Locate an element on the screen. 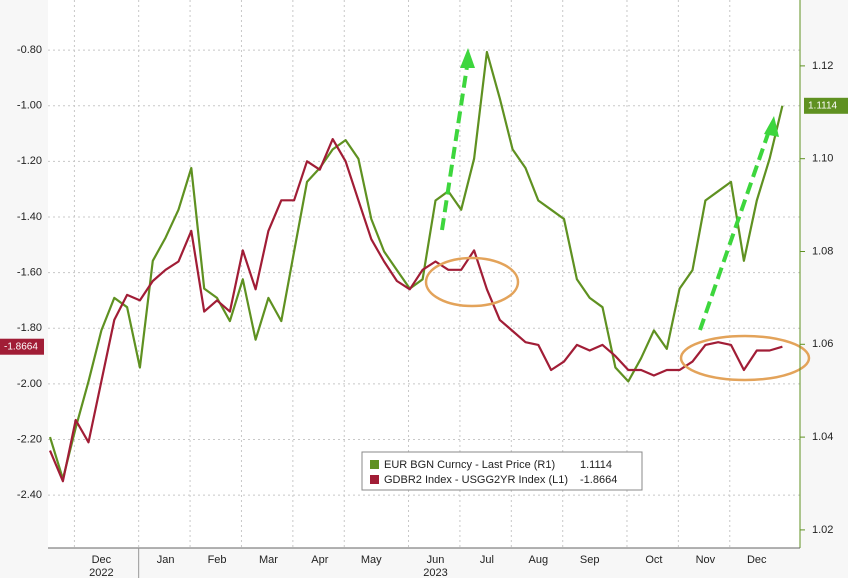  y-tick-label: -1.00 is located at coordinates (29, 106).